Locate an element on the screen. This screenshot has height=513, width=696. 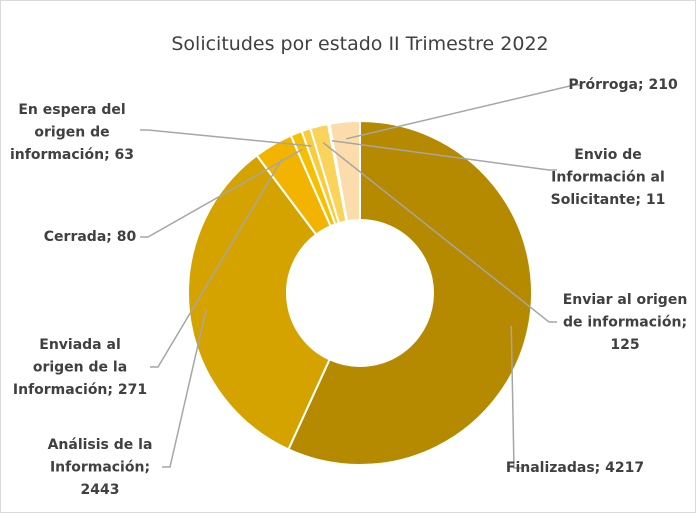
data-label: Enviar al origen de información; 125 is located at coordinates (625, 322).